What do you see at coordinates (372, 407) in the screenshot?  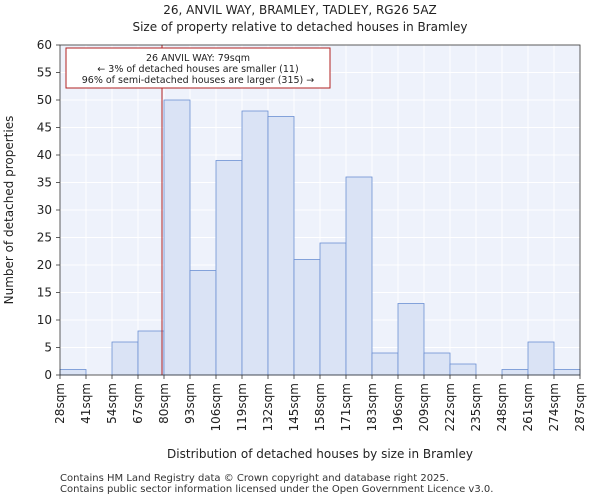 I see `x-tick-label: 183sqm` at bounding box center [372, 407].